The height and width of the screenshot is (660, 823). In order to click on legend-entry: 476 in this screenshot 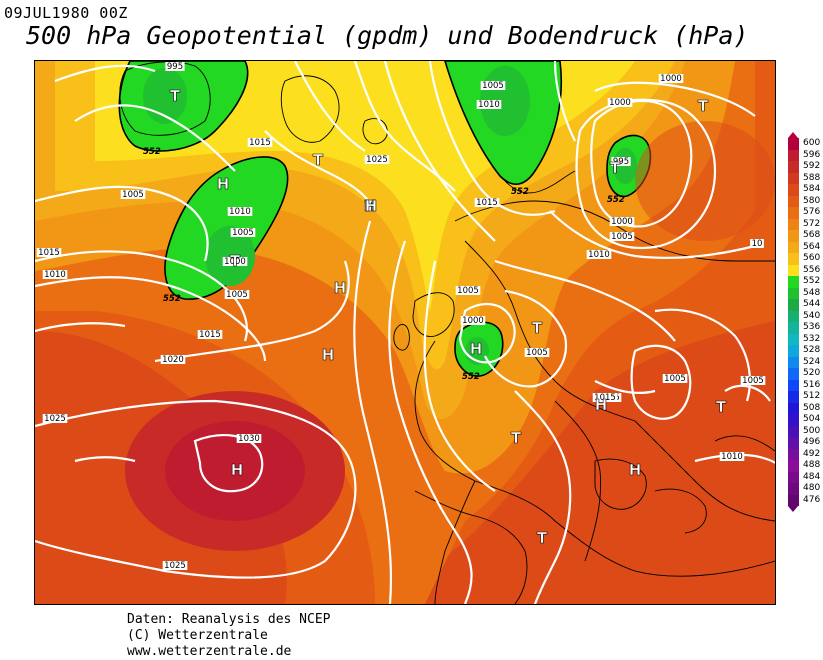, I will do `click(803, 500)`.